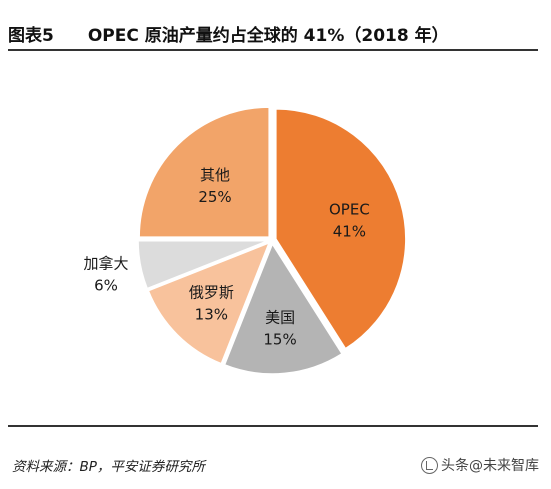  What do you see at coordinates (268, 35) in the screenshot?
I see `chart-title: OPEC 原油产量约占全球的 41%（2018 年）` at bounding box center [268, 35].